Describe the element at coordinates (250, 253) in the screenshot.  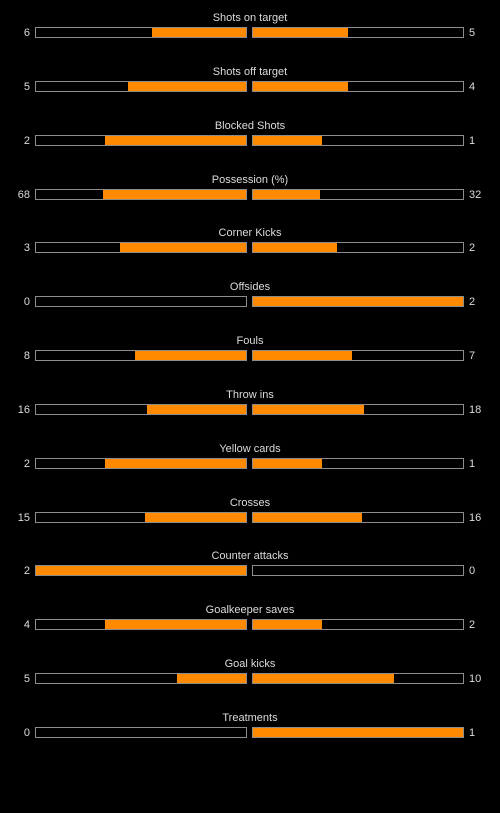
I see `stat-row: Corner Kicks 3 2` at that location.